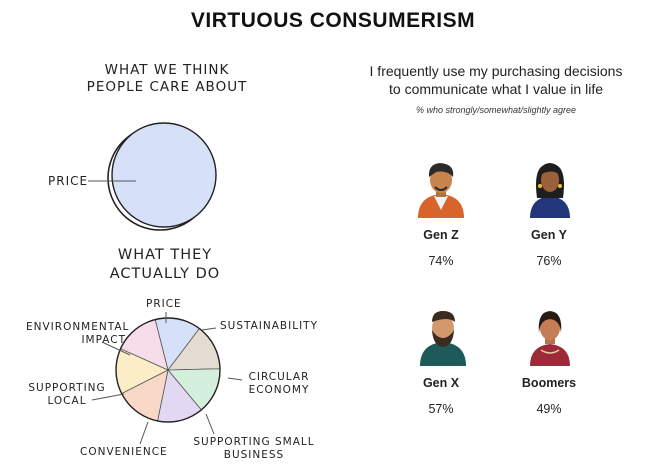 Image resolution: width=666 pixels, height=470 pixels. Describe the element at coordinates (549, 261) in the screenshot. I see `gen-y-value: 76%` at that location.